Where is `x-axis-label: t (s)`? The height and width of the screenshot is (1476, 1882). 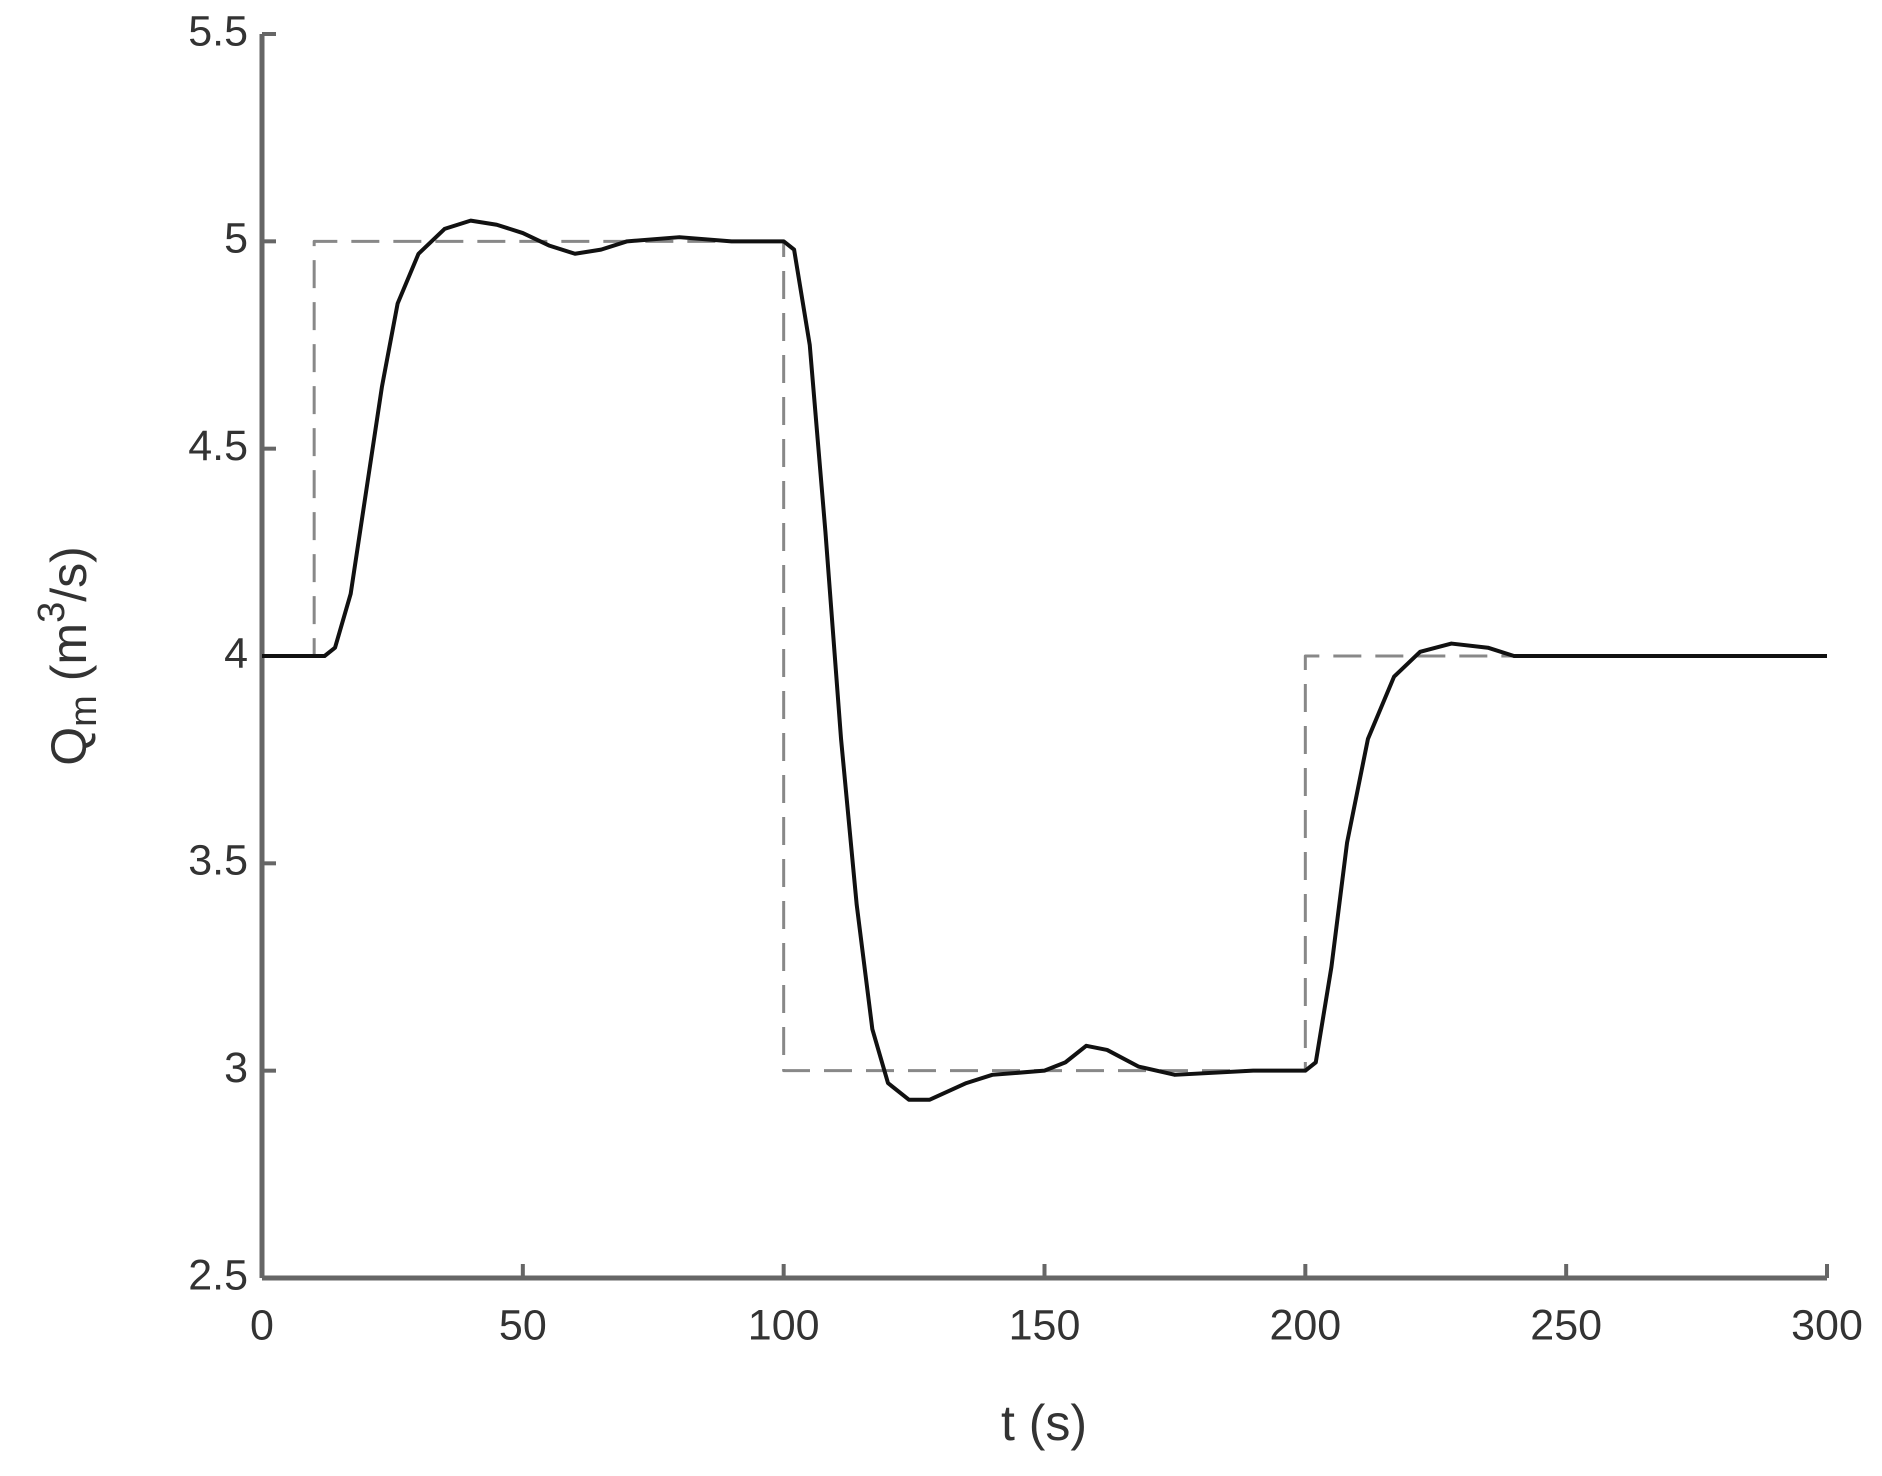 x-axis-label: t (s) is located at coordinates (1044, 1423).